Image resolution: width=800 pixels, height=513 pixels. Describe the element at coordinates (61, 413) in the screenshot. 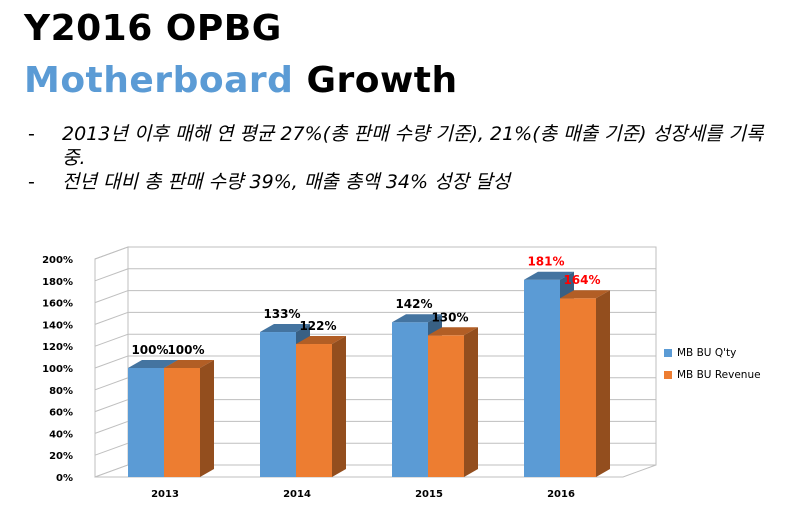

I see `y-tick-label: 60%` at that location.